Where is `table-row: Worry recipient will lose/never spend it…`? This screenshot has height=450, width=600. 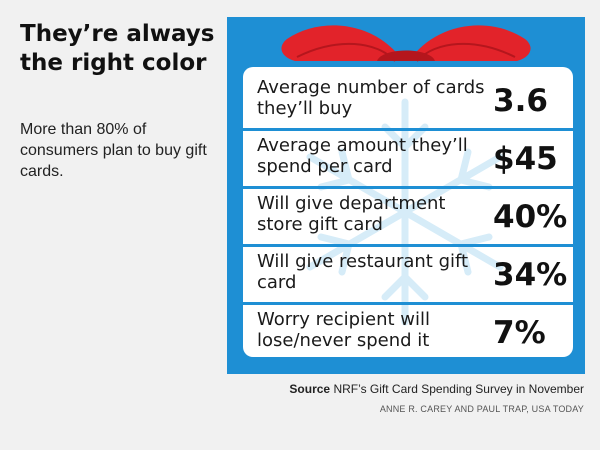
table-row: Worry recipient will lose/never spend it… is located at coordinates (408, 334).